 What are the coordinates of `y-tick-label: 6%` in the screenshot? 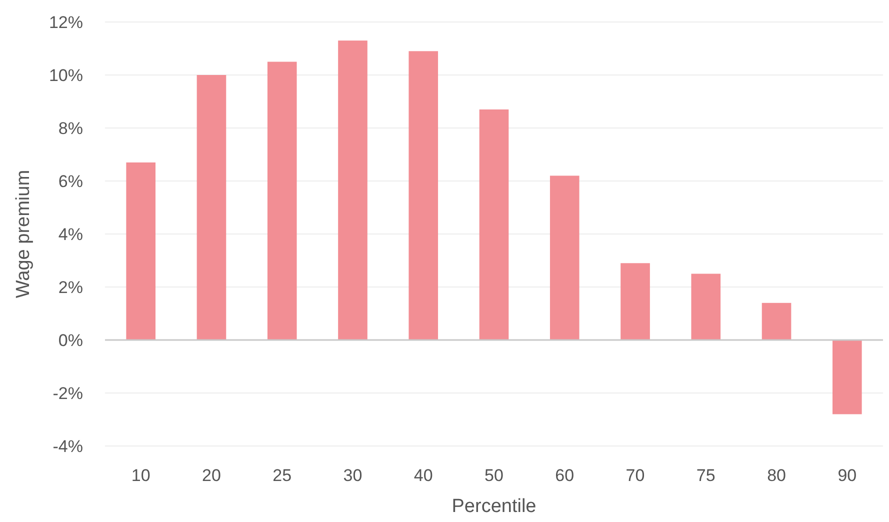 It's located at (70, 181).